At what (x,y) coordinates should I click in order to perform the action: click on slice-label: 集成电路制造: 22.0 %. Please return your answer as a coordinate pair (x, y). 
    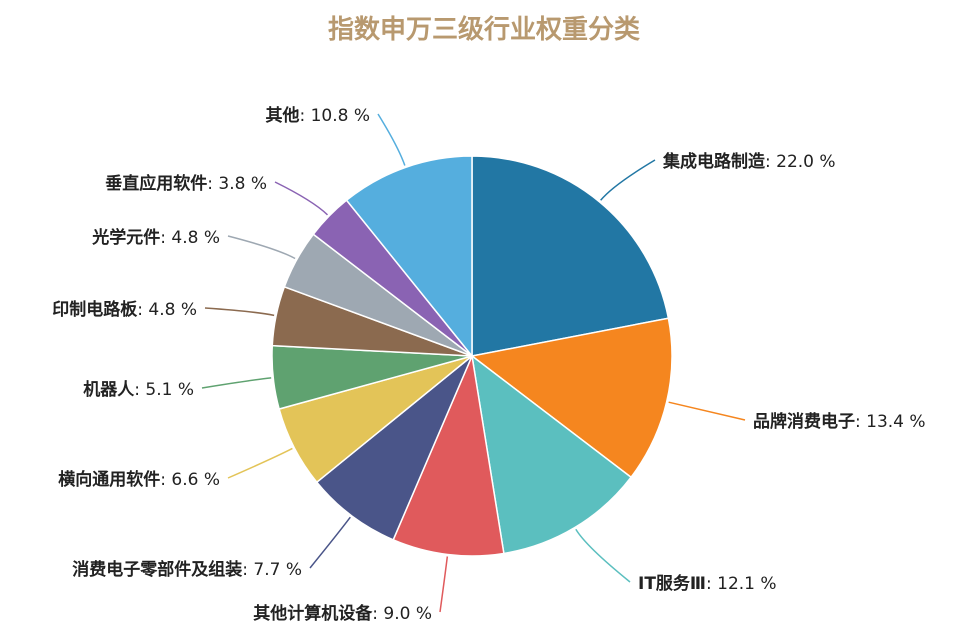
    Looking at the image, I should click on (749, 161).